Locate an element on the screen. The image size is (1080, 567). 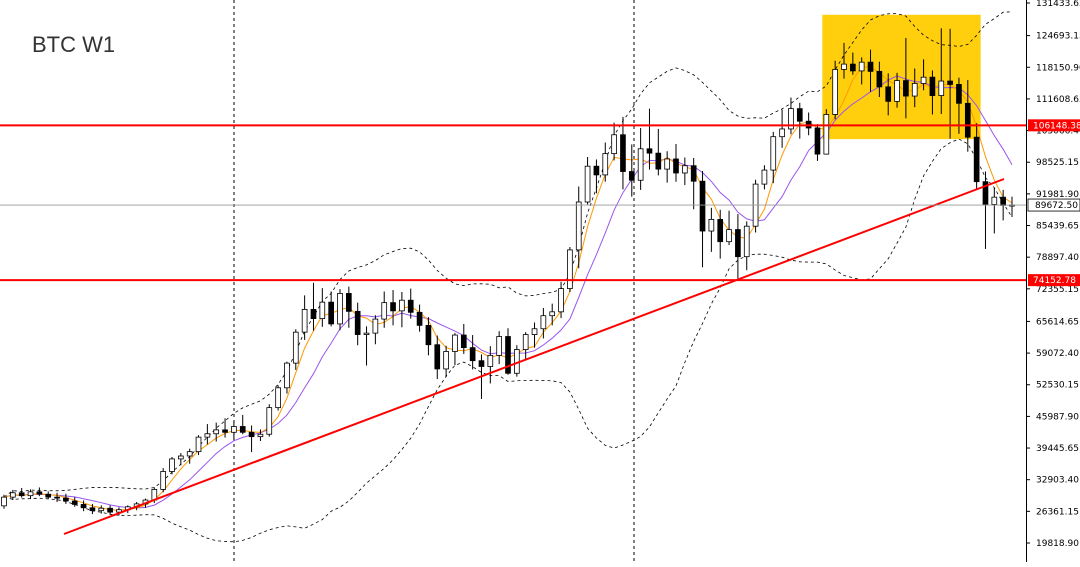
level-label: 106148.38 is located at coordinates (1056, 126).